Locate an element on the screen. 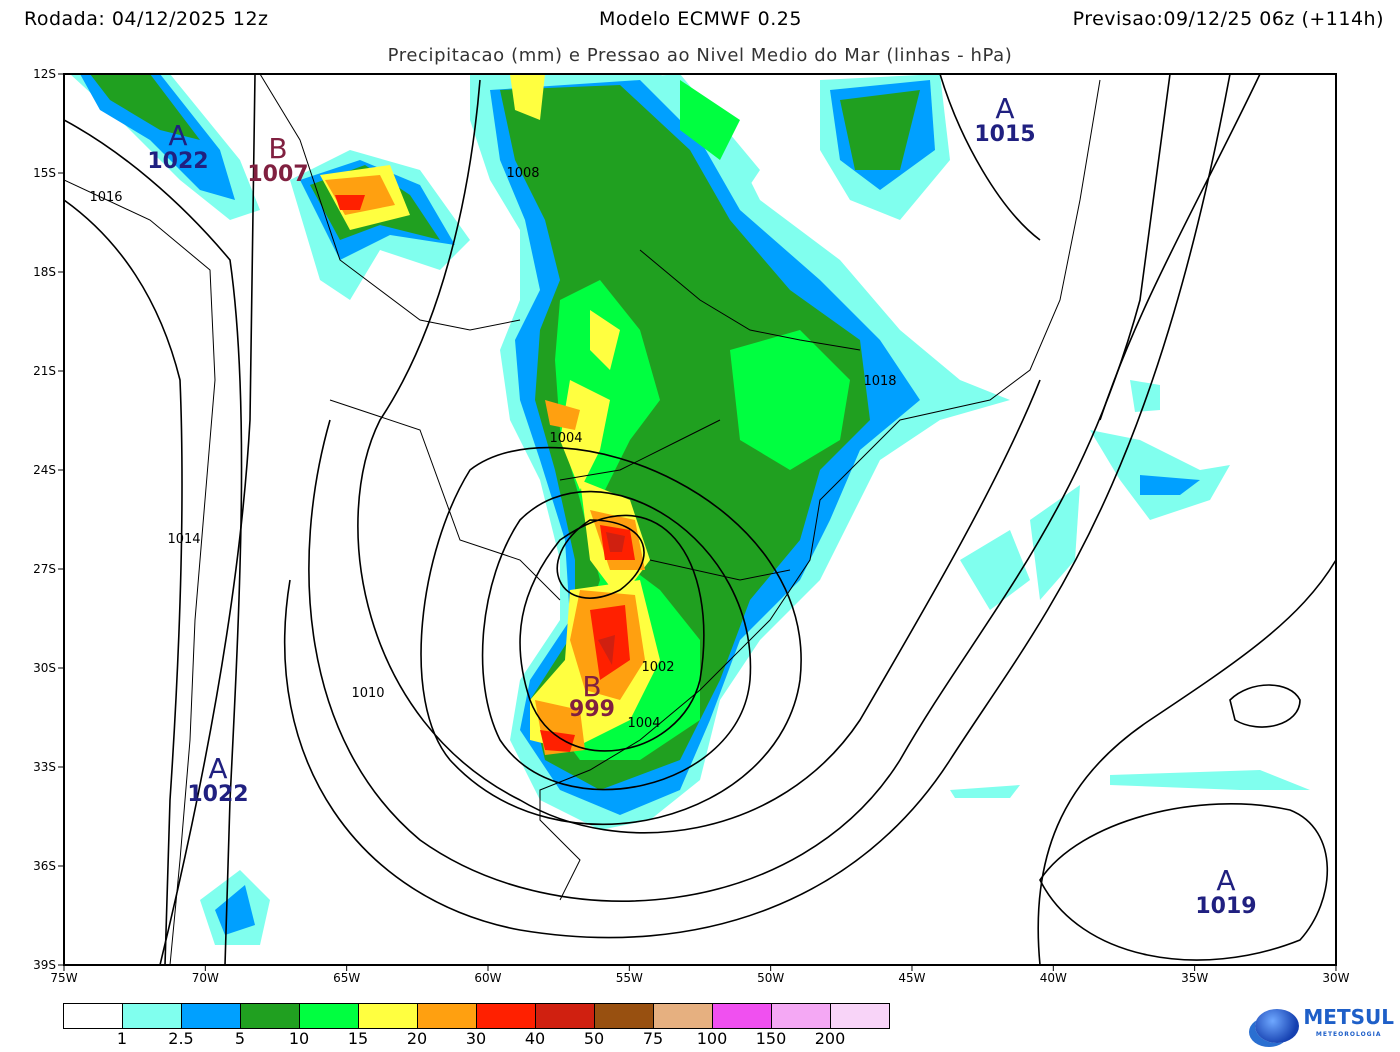  lat-tick-label: 12S is located at coordinates (44, 74).